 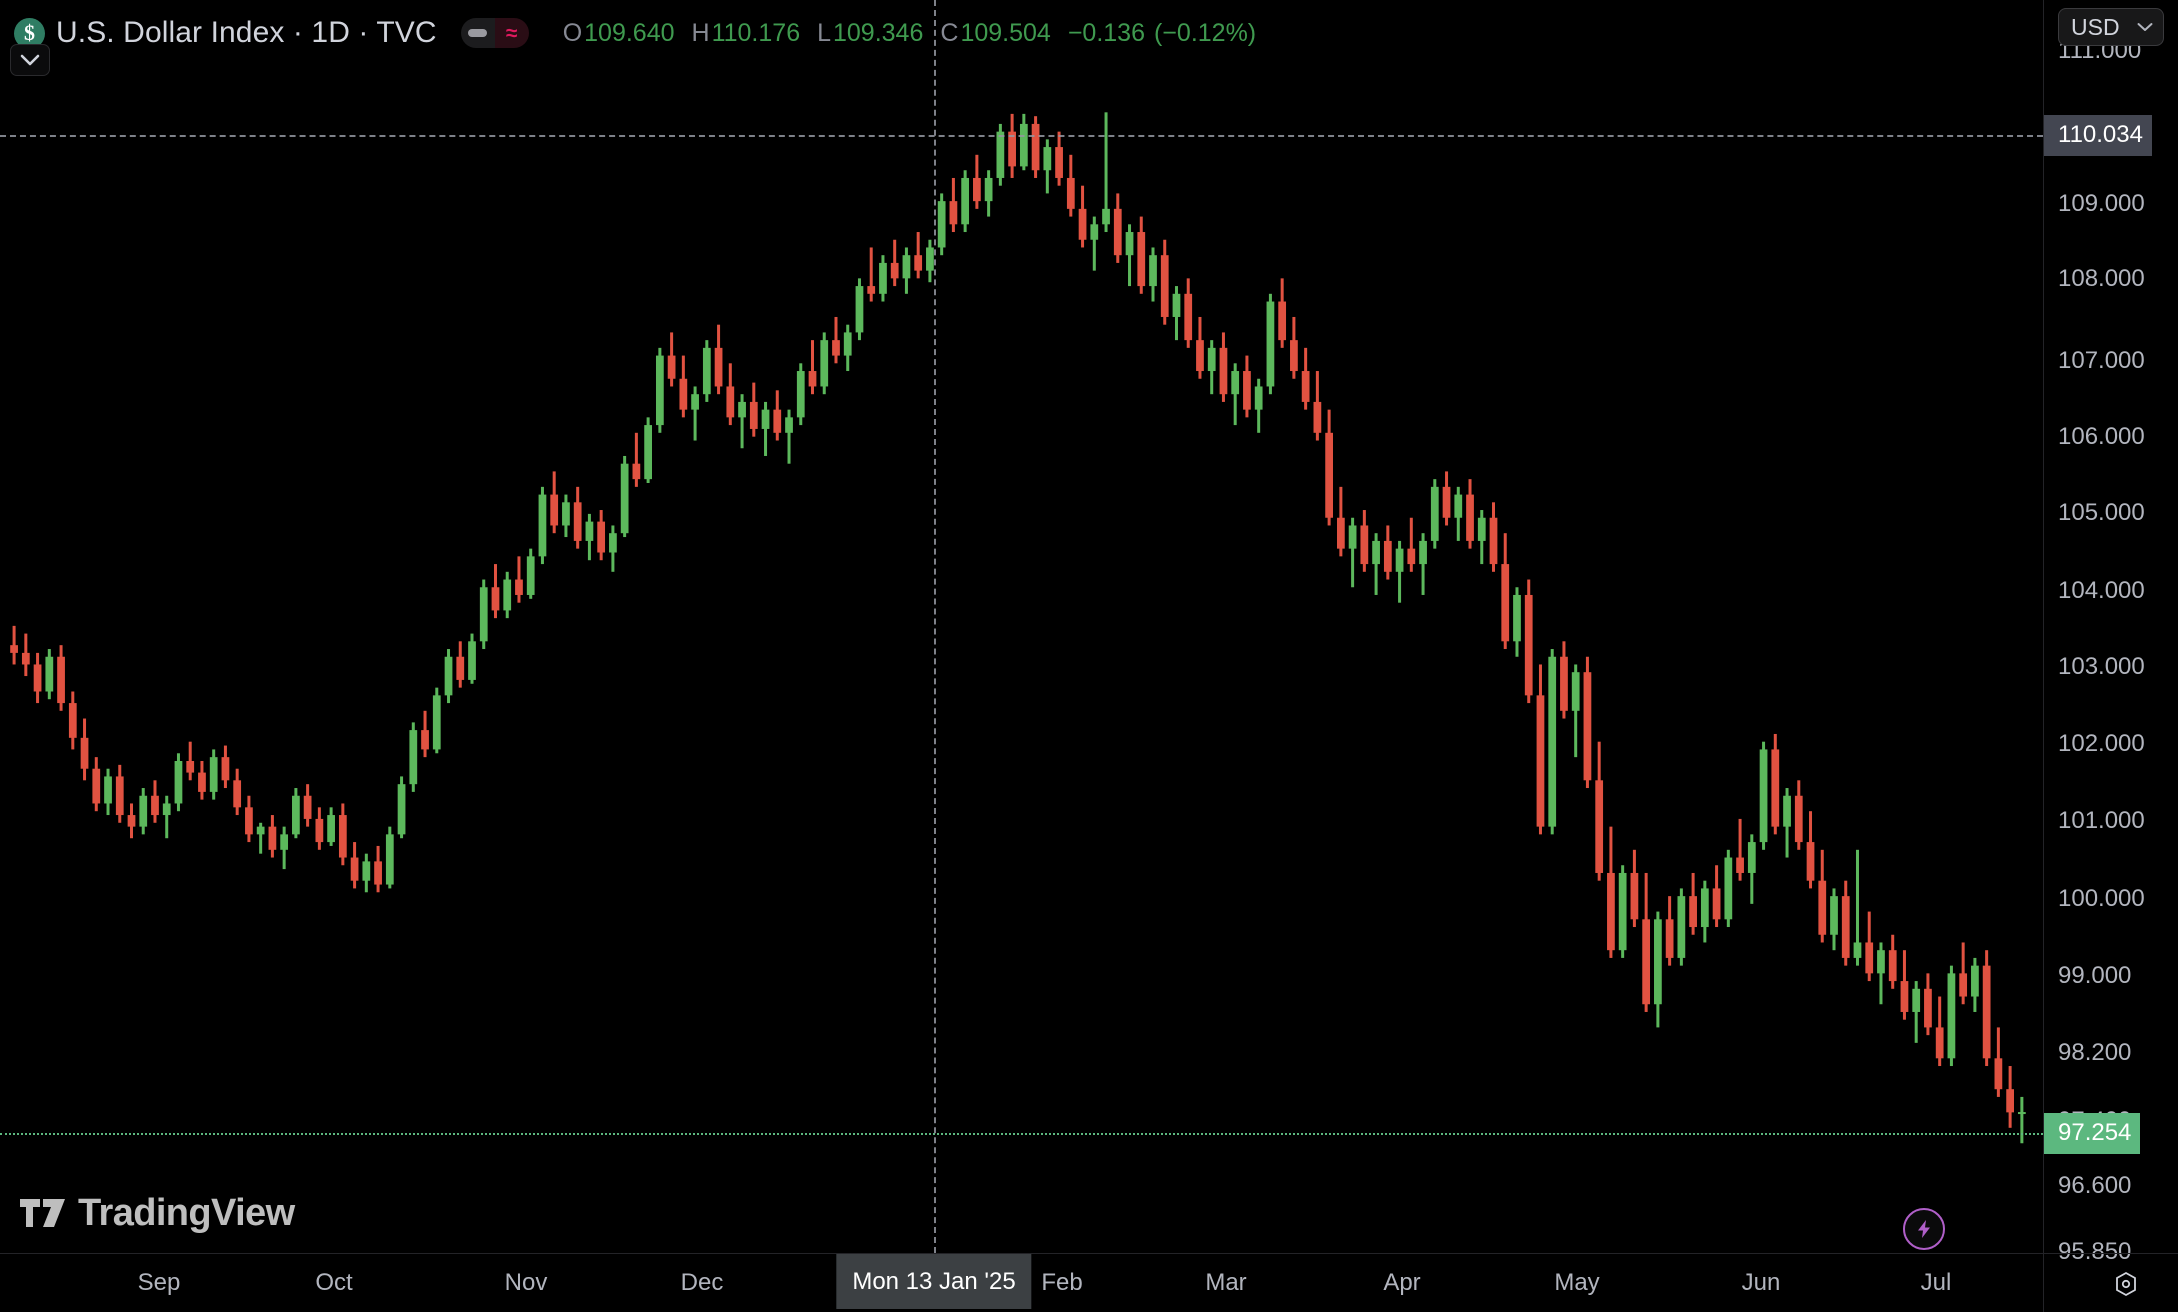 I want to click on crosshair-price-badge: 110.034, so click(x=2098, y=135).